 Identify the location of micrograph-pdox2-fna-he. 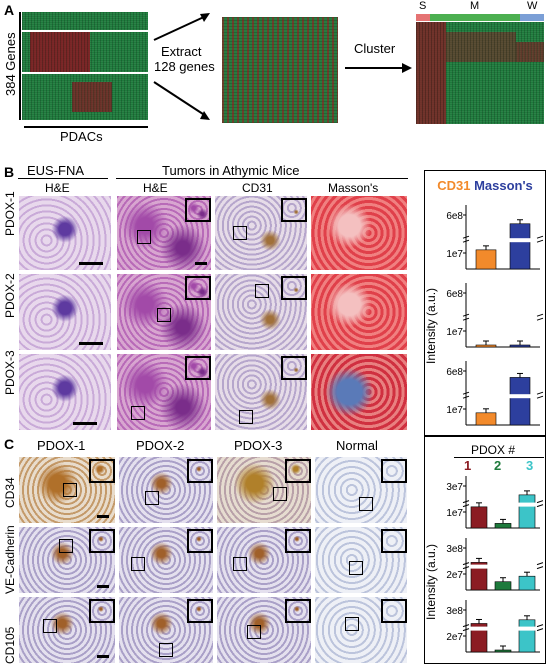
(65, 312).